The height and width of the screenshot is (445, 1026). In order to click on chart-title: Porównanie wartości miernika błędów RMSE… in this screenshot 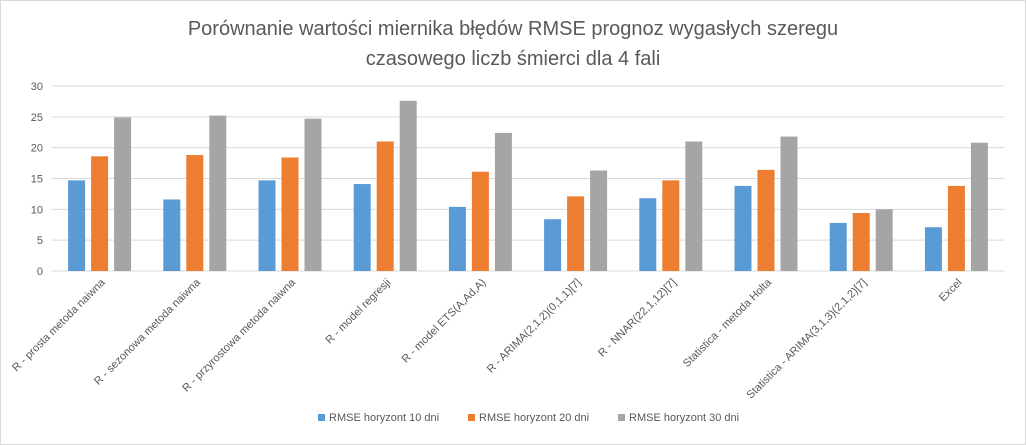, I will do `click(513, 44)`.